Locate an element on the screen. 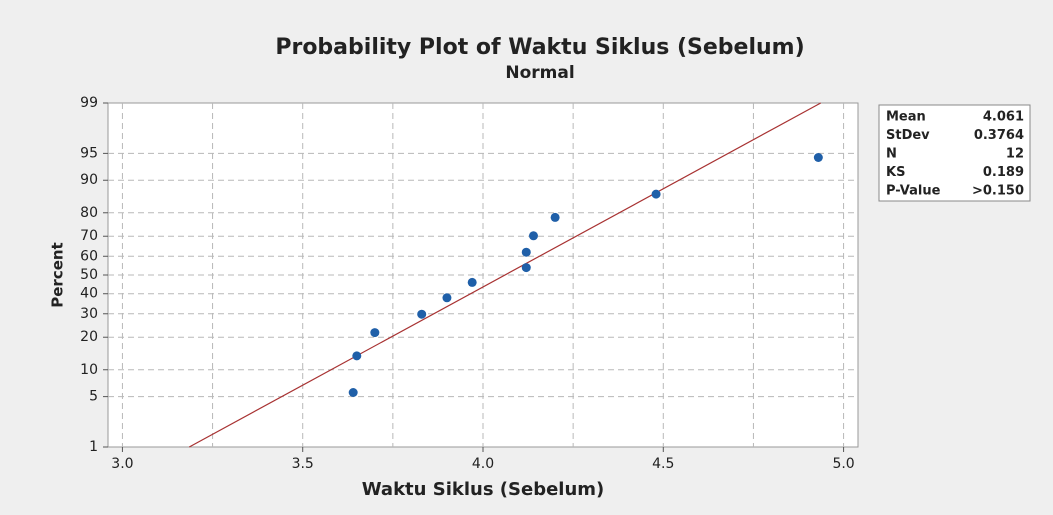 The image size is (1053, 515). stat-label: Mean is located at coordinates (906, 117).